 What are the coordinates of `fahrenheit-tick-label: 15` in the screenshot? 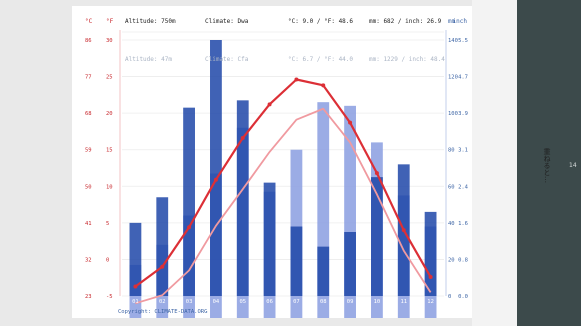 It's located at (109, 151).